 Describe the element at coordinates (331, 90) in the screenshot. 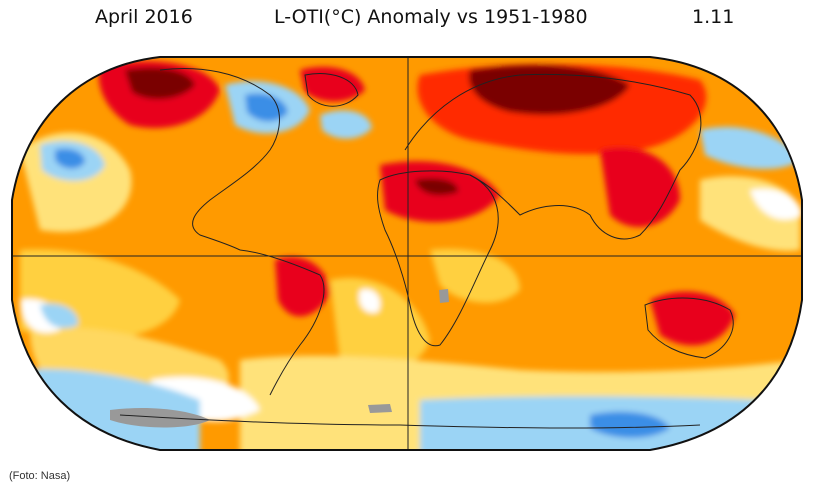

I see `coast-greenland` at that location.